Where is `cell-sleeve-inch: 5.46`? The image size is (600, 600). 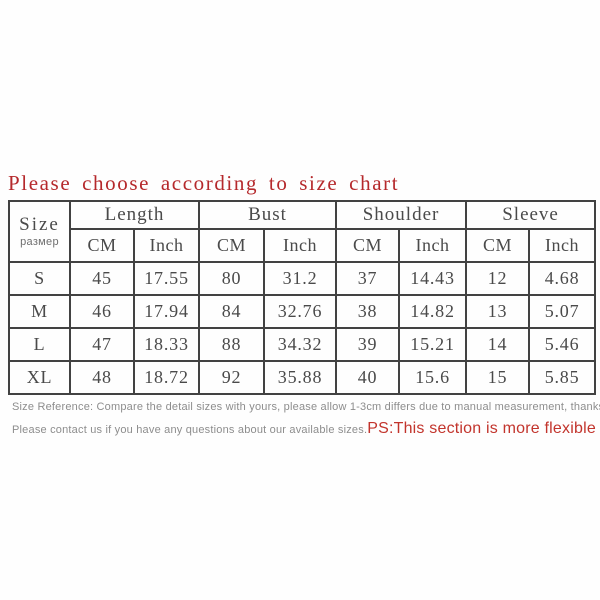 cell-sleeve-inch: 5.46 is located at coordinates (562, 344).